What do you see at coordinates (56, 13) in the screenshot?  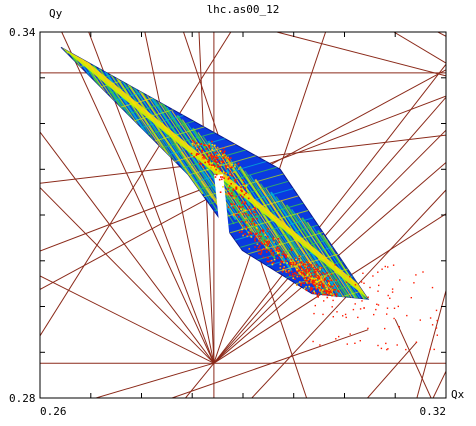 I see `y-axis-label: Qy` at bounding box center [56, 13].